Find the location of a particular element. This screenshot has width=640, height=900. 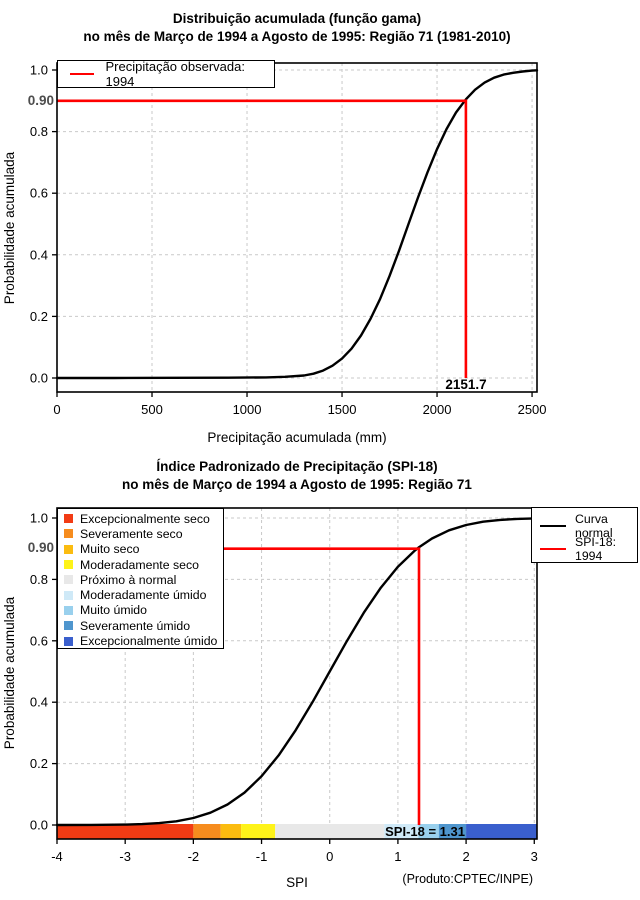

spi-1994-line-swatch is located at coordinates (553, 549).